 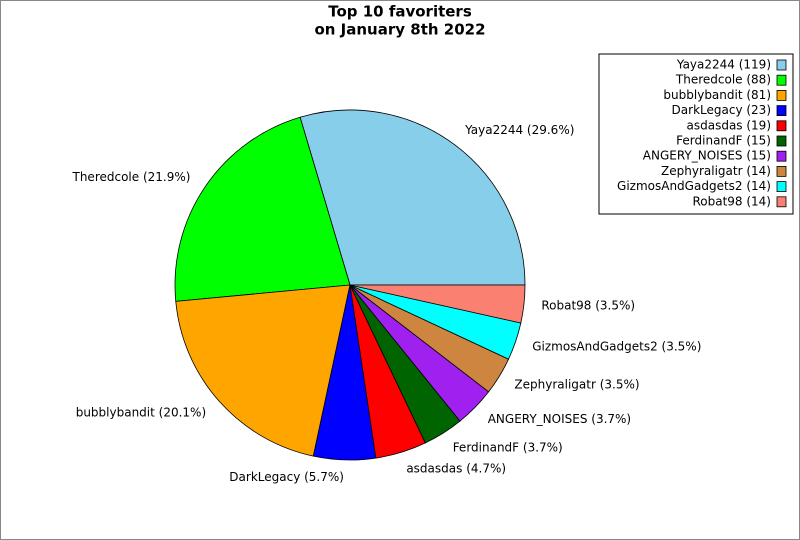 What do you see at coordinates (723, 141) in the screenshot?
I see `legend-label: FerdinandF (15)` at bounding box center [723, 141].